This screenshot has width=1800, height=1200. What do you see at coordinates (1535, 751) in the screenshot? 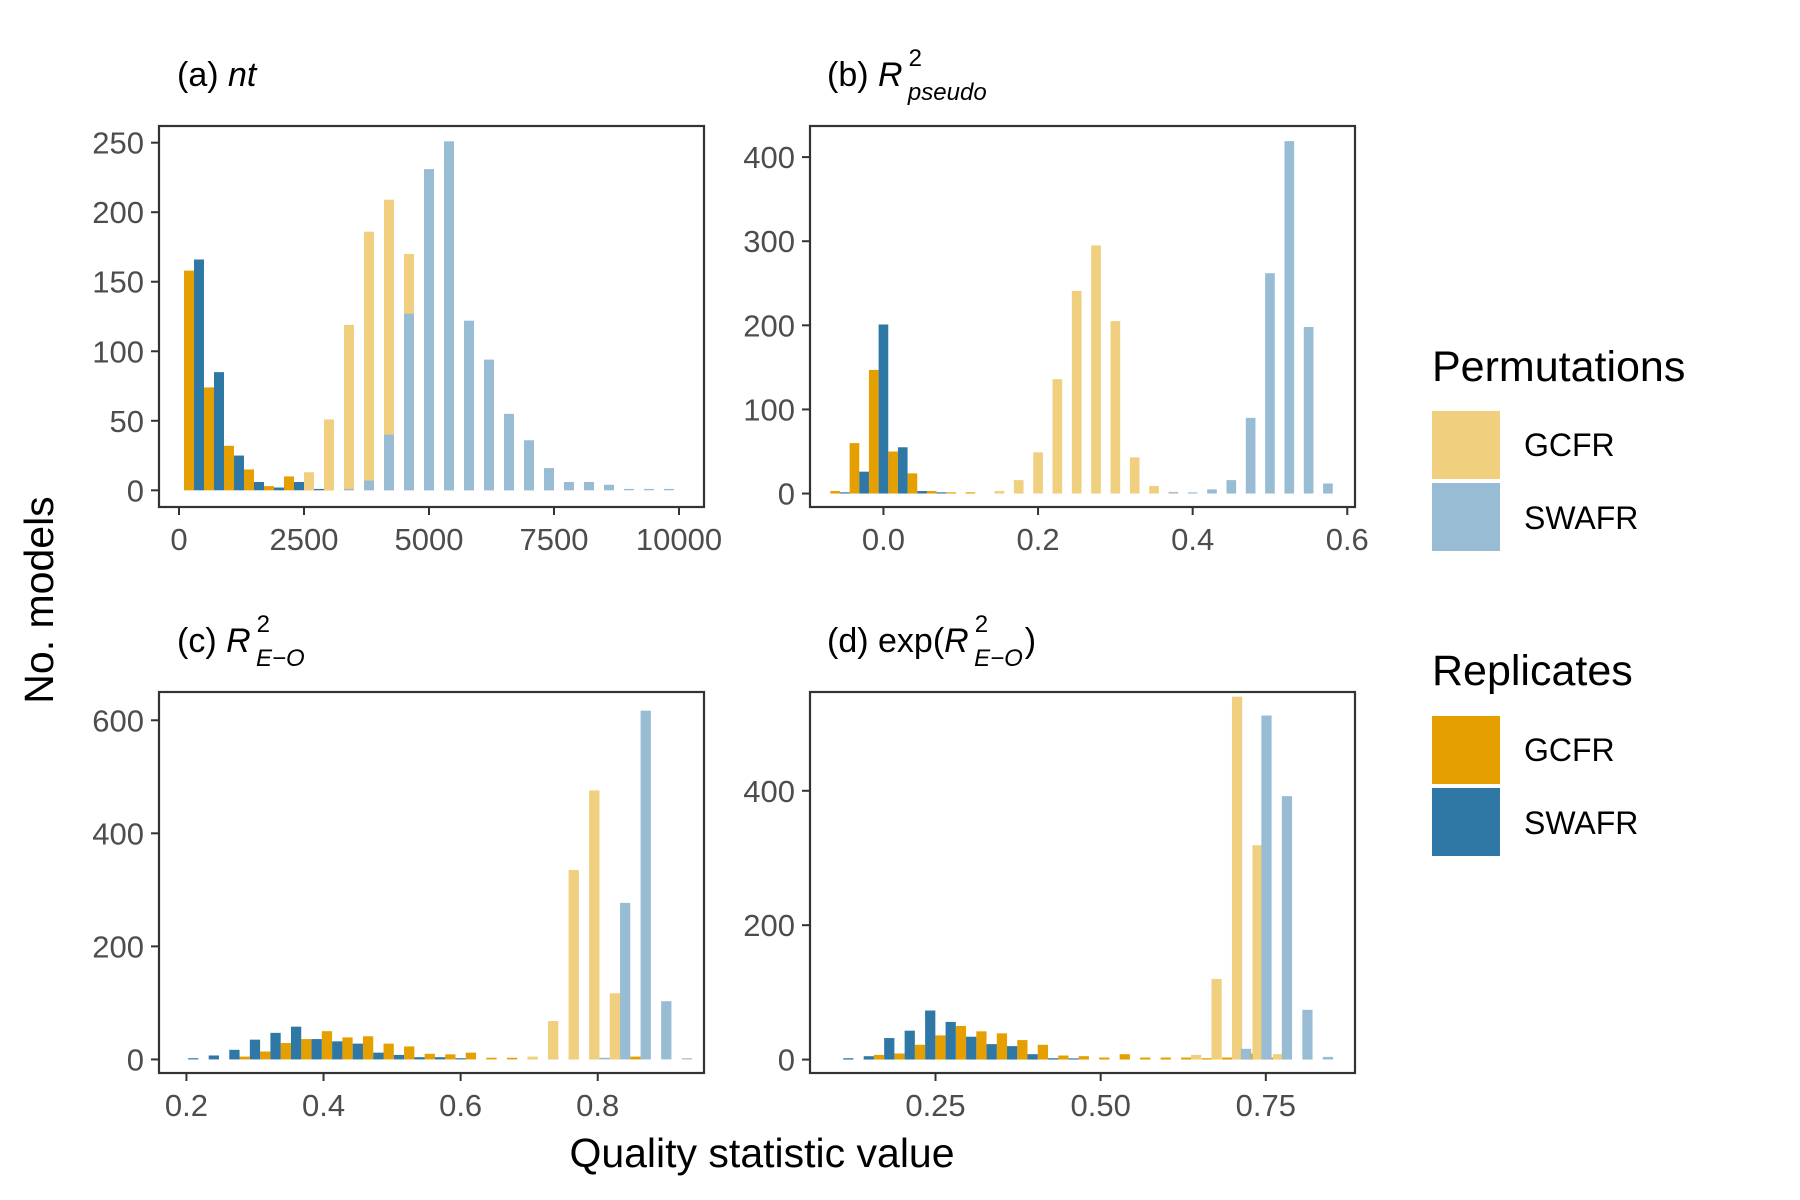
I see `legend-group-replicates: Replicates GCFR SWAFR` at bounding box center [1535, 751].